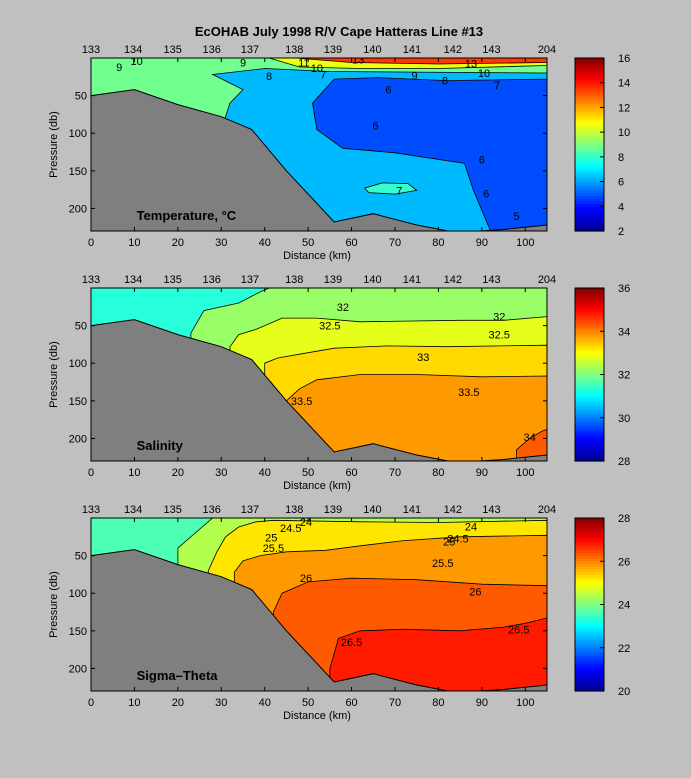 Image resolution: width=691 pixels, height=778 pixels. Describe the element at coordinates (547, 50) in the screenshot. I see `station-label: 204` at that location.